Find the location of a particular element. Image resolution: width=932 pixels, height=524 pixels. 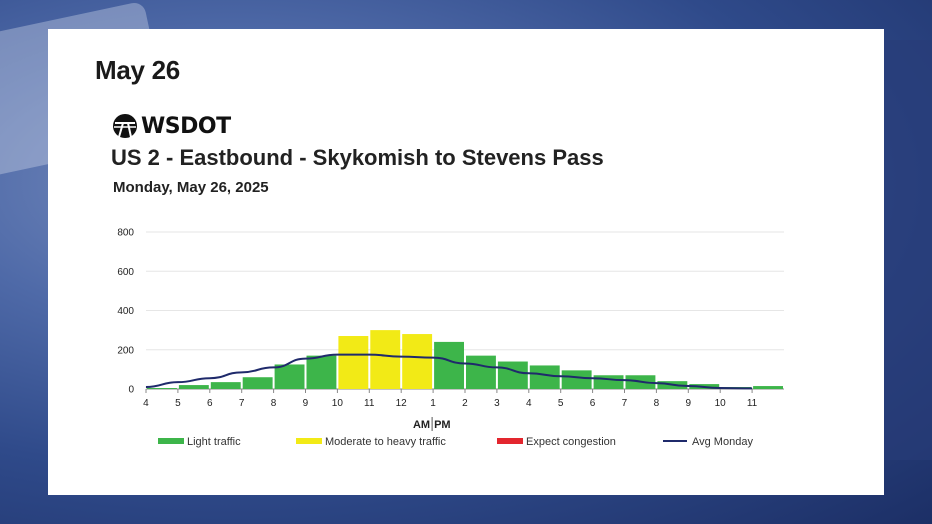

legend-label: Light traffic is located at coordinates (214, 442).